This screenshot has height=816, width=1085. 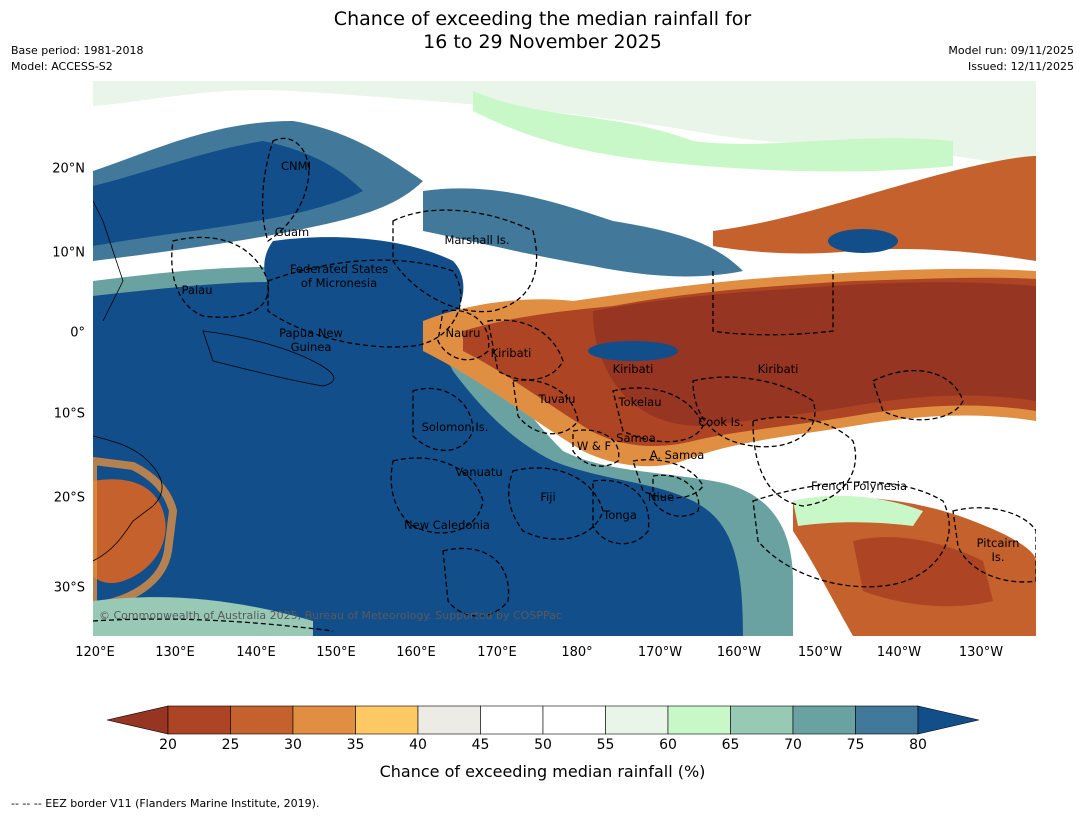 I want to click on zone-light-green-north, so click(x=564, y=126).